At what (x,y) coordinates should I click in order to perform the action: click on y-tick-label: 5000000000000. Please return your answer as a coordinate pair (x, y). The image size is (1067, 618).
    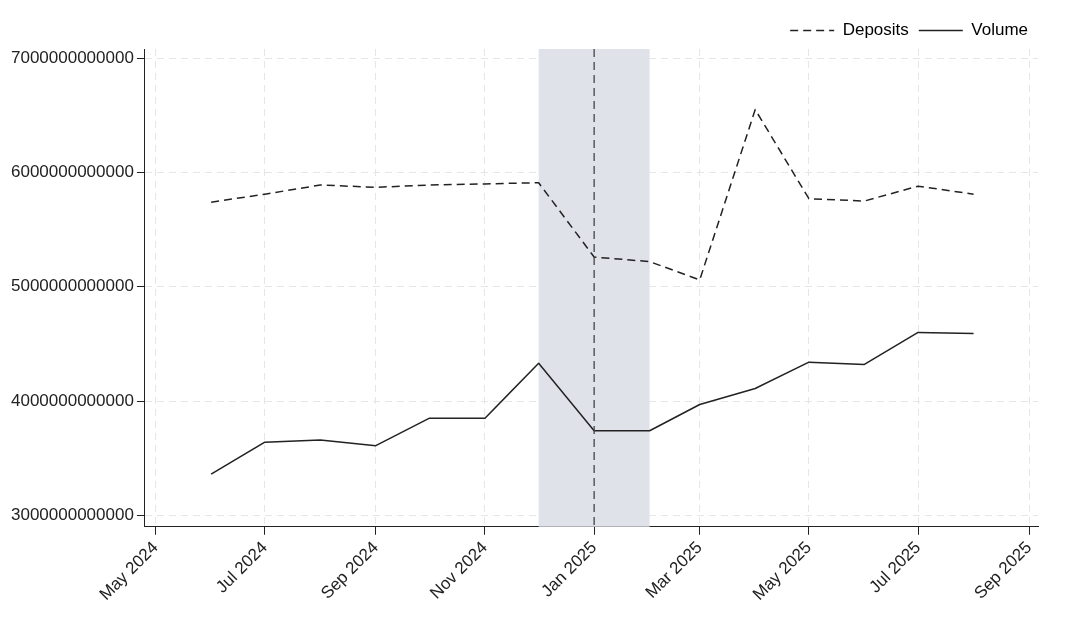
    Looking at the image, I should click on (72, 286).